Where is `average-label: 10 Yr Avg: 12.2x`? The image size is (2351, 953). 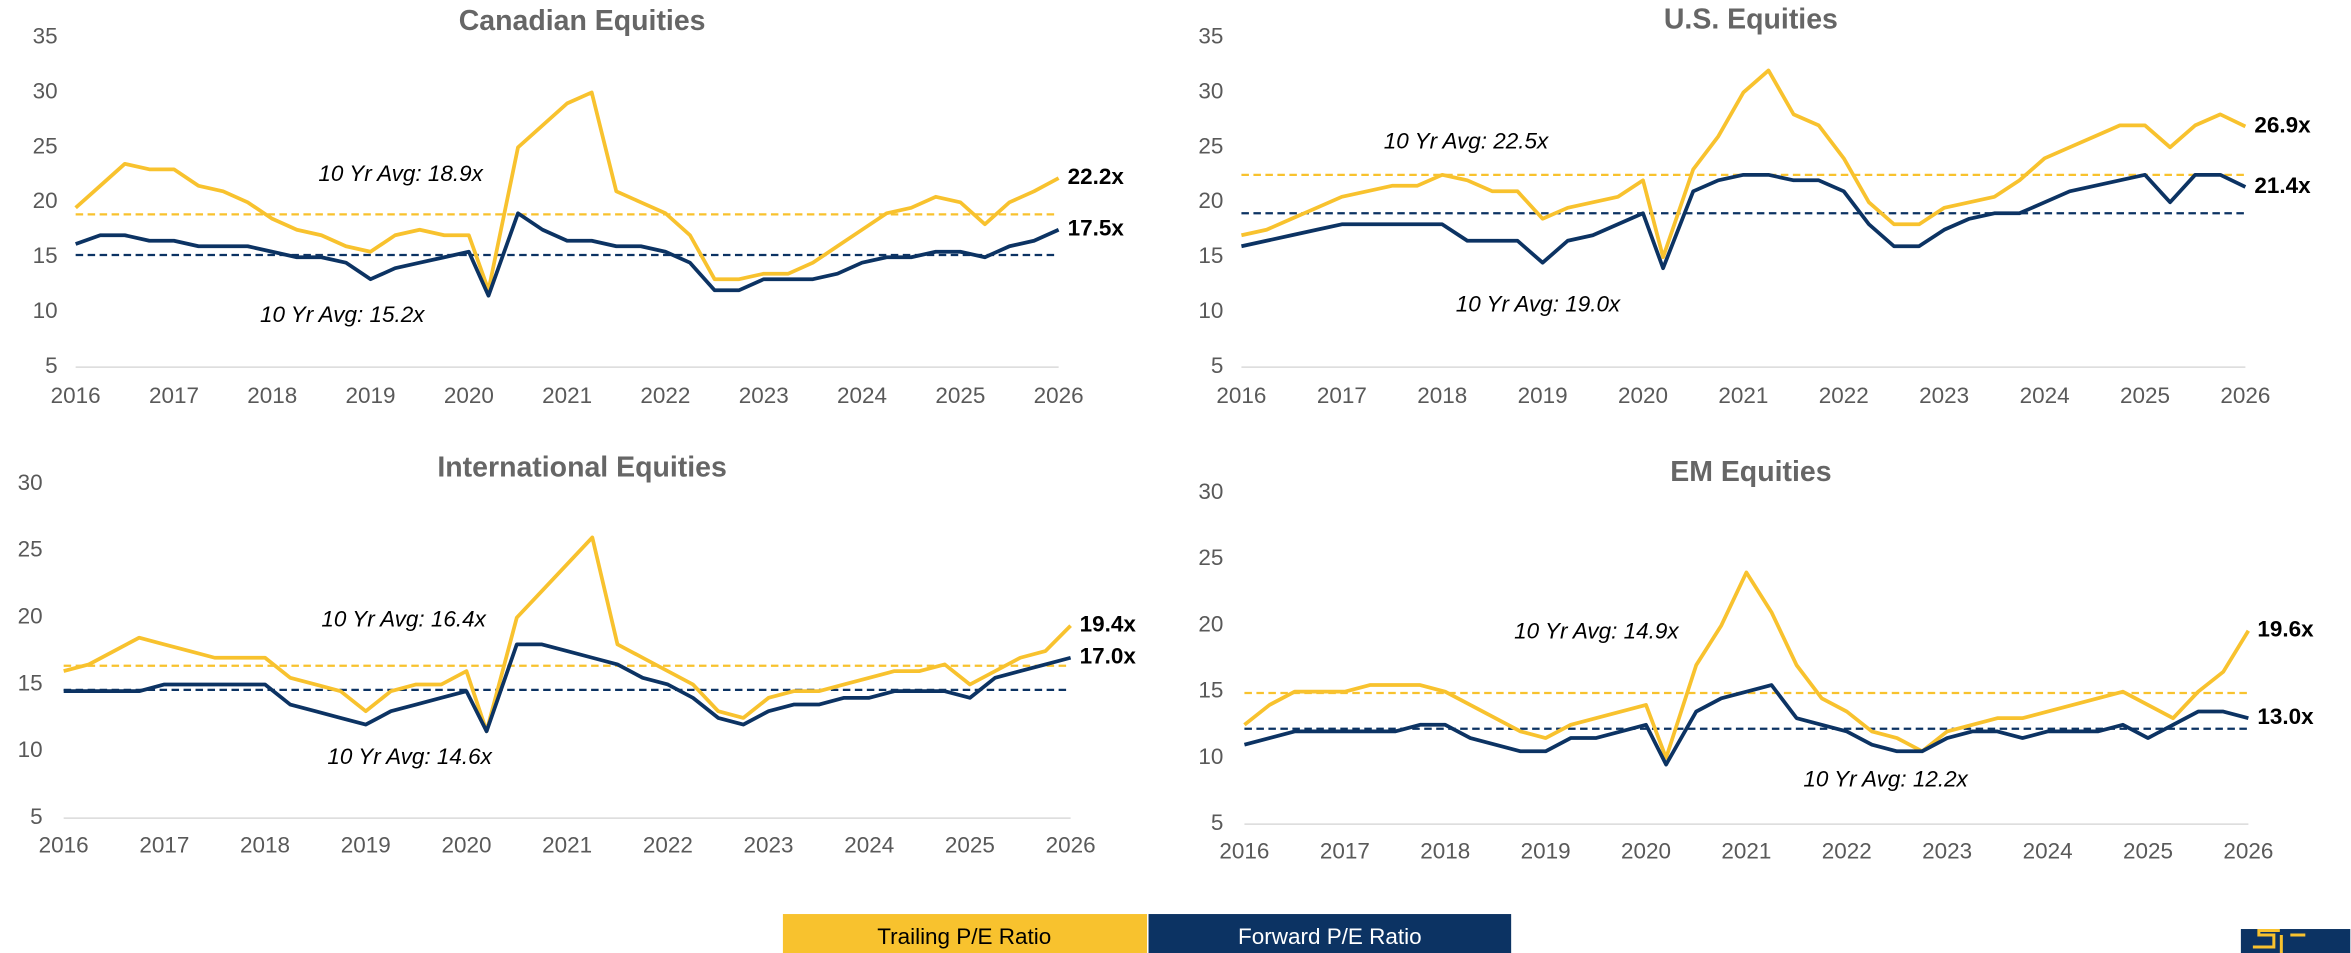 average-label: 10 Yr Avg: 12.2x is located at coordinates (1885, 779).